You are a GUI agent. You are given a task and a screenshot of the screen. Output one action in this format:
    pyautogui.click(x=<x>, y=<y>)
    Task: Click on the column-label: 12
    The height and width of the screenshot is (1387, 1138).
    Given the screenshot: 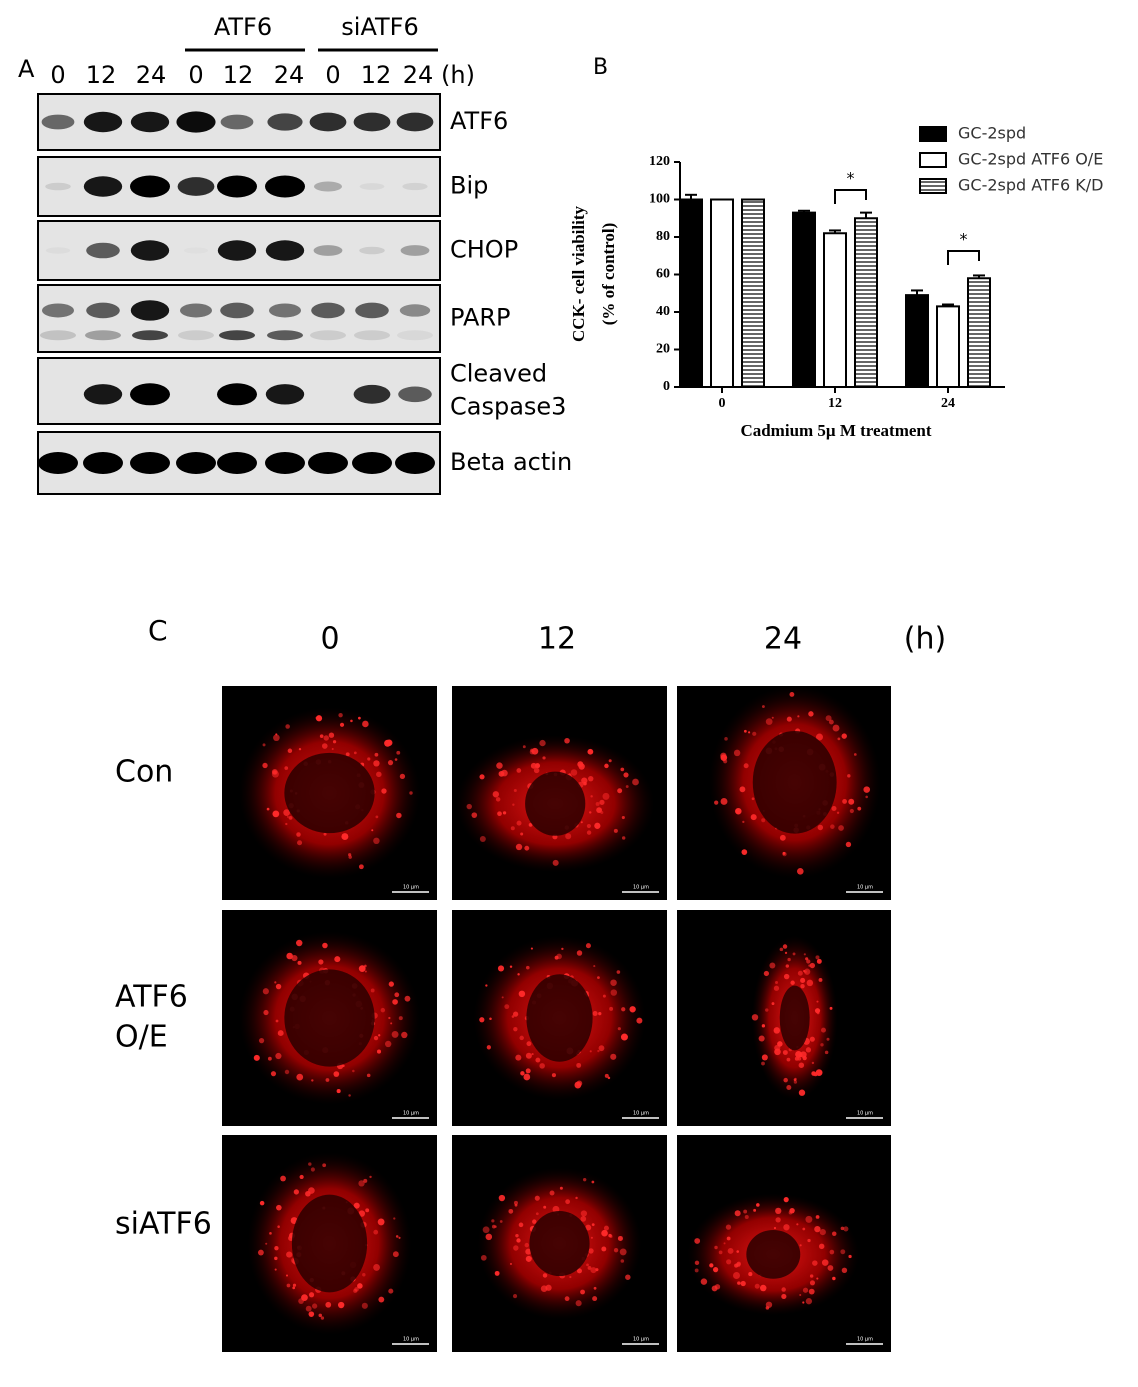 What is the action you would take?
    pyautogui.click(x=557, y=639)
    